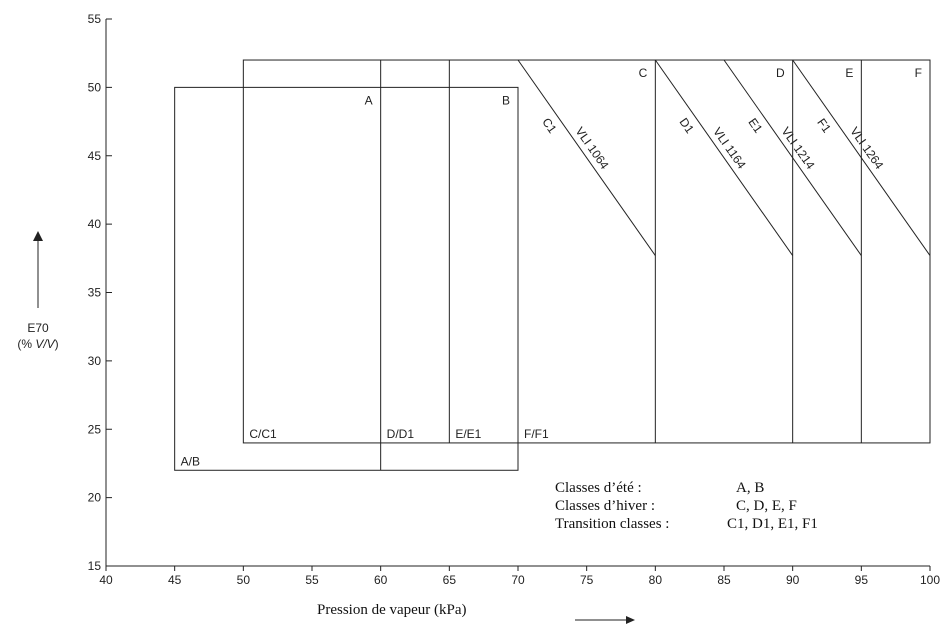  What do you see at coordinates (95, 498) in the screenshot?
I see `y-tick-label: 20` at bounding box center [95, 498].